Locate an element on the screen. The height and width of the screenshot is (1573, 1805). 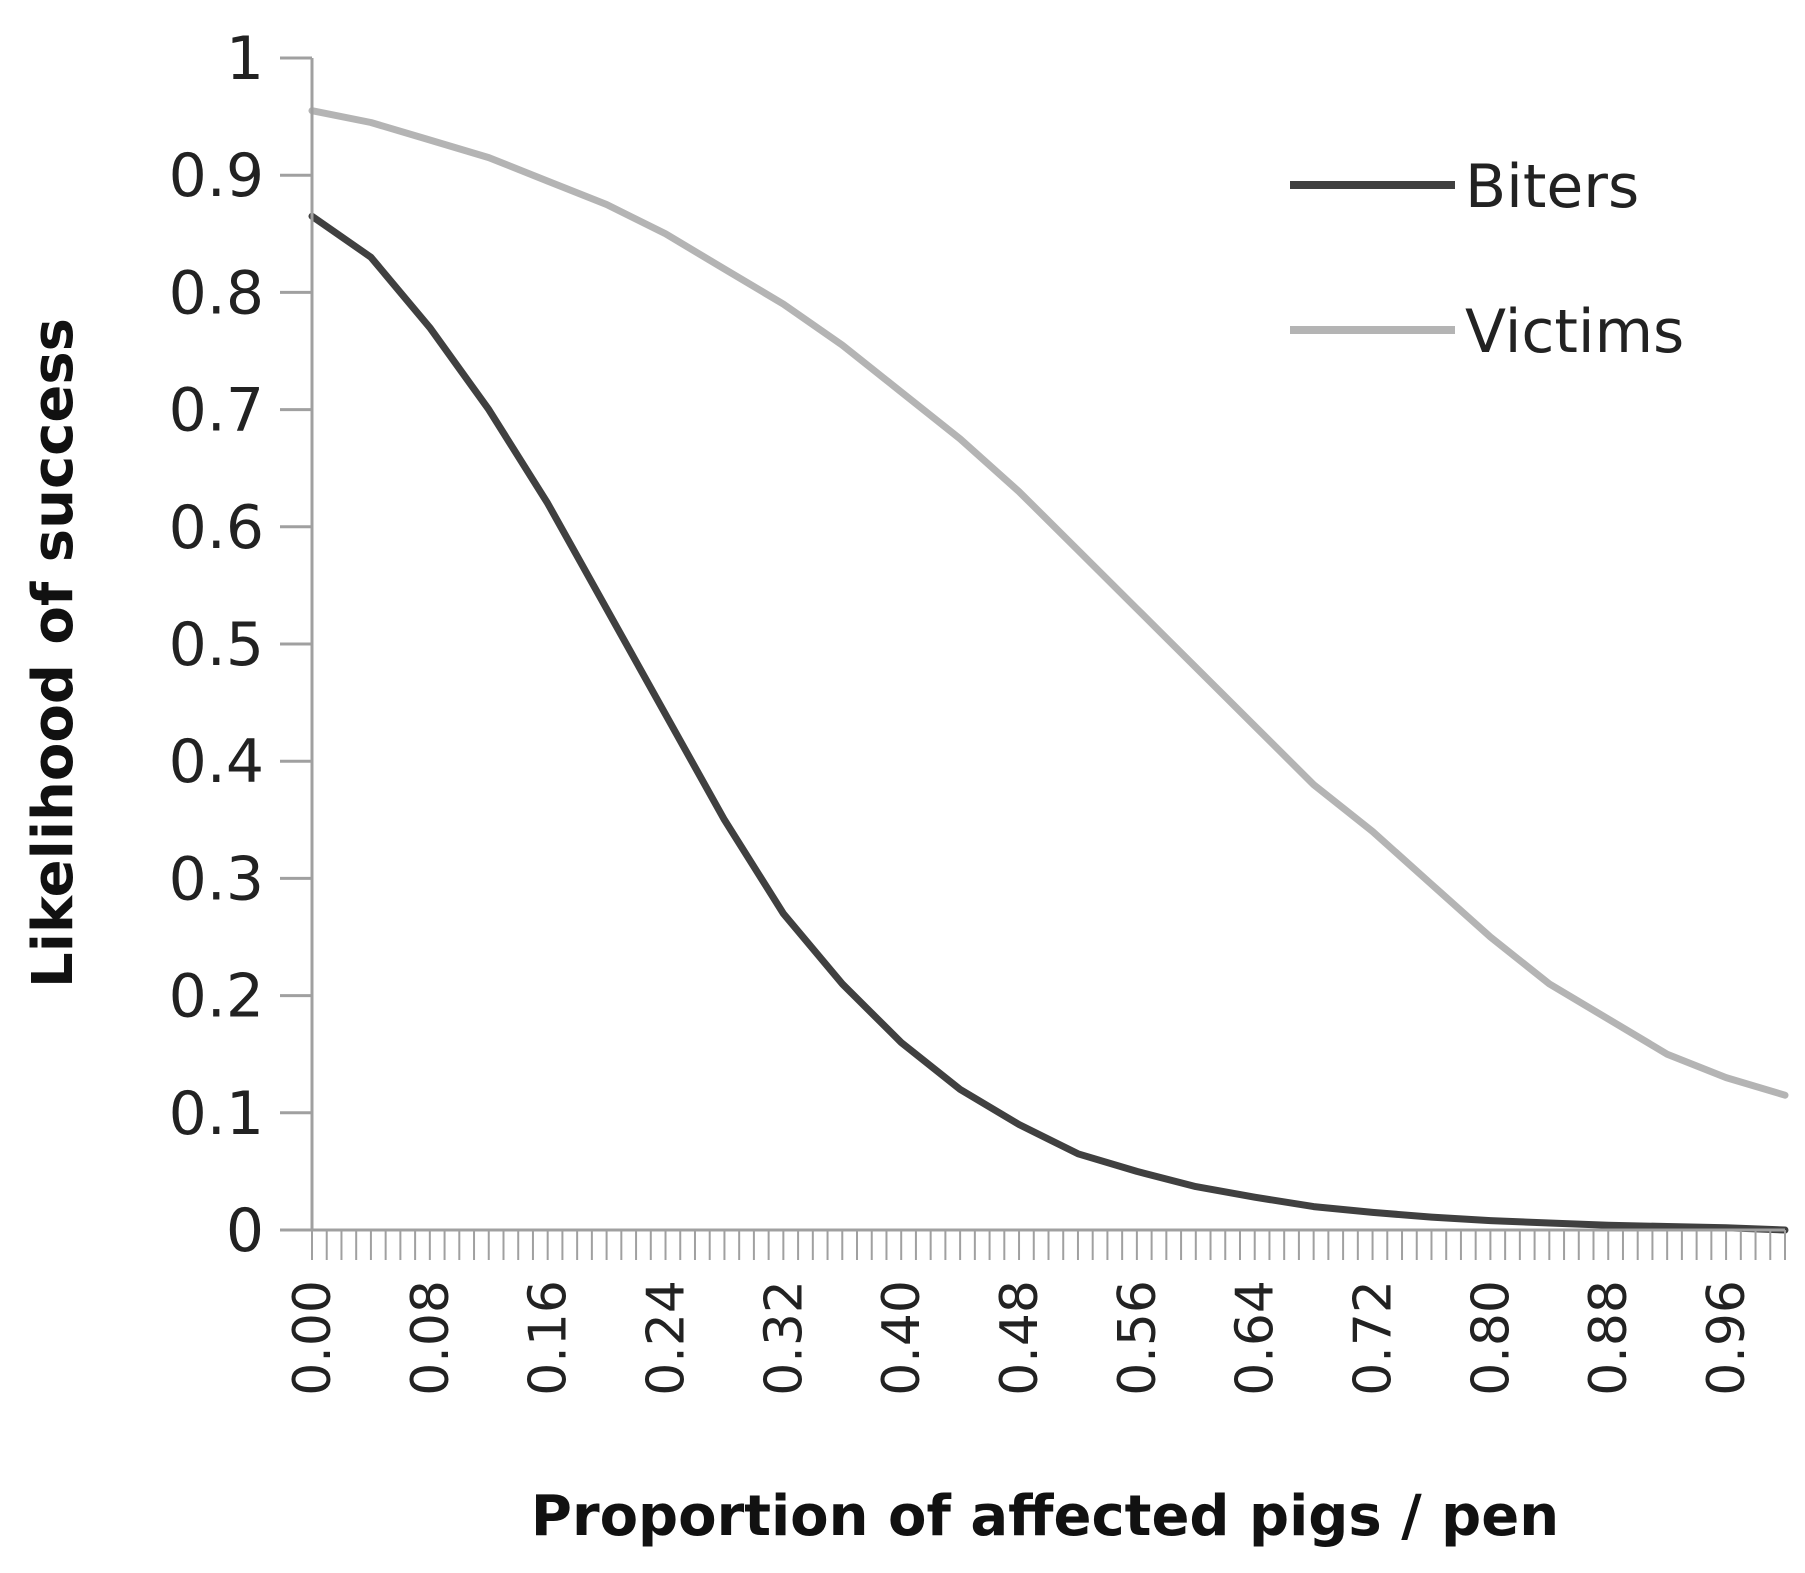
y-tick-label: 0.1 is located at coordinates (216, 1114).